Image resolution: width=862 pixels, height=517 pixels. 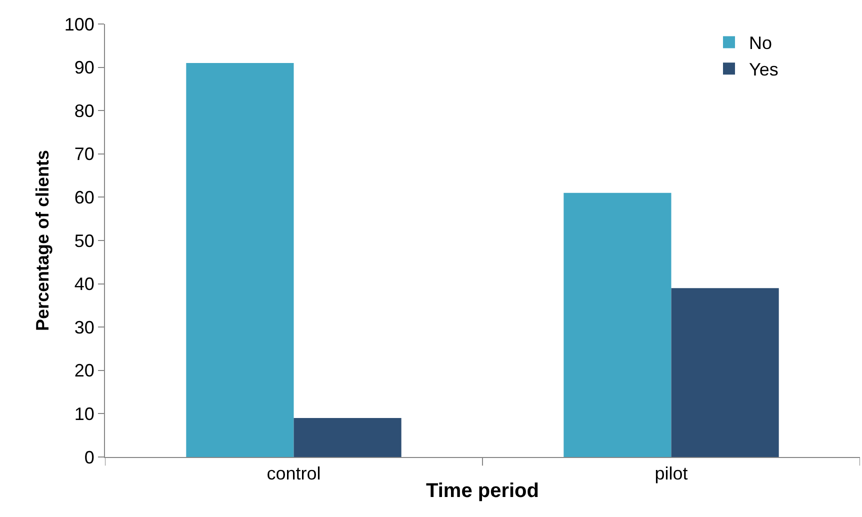 What do you see at coordinates (763, 70) in the screenshot?
I see `legend-label: Yes` at bounding box center [763, 70].